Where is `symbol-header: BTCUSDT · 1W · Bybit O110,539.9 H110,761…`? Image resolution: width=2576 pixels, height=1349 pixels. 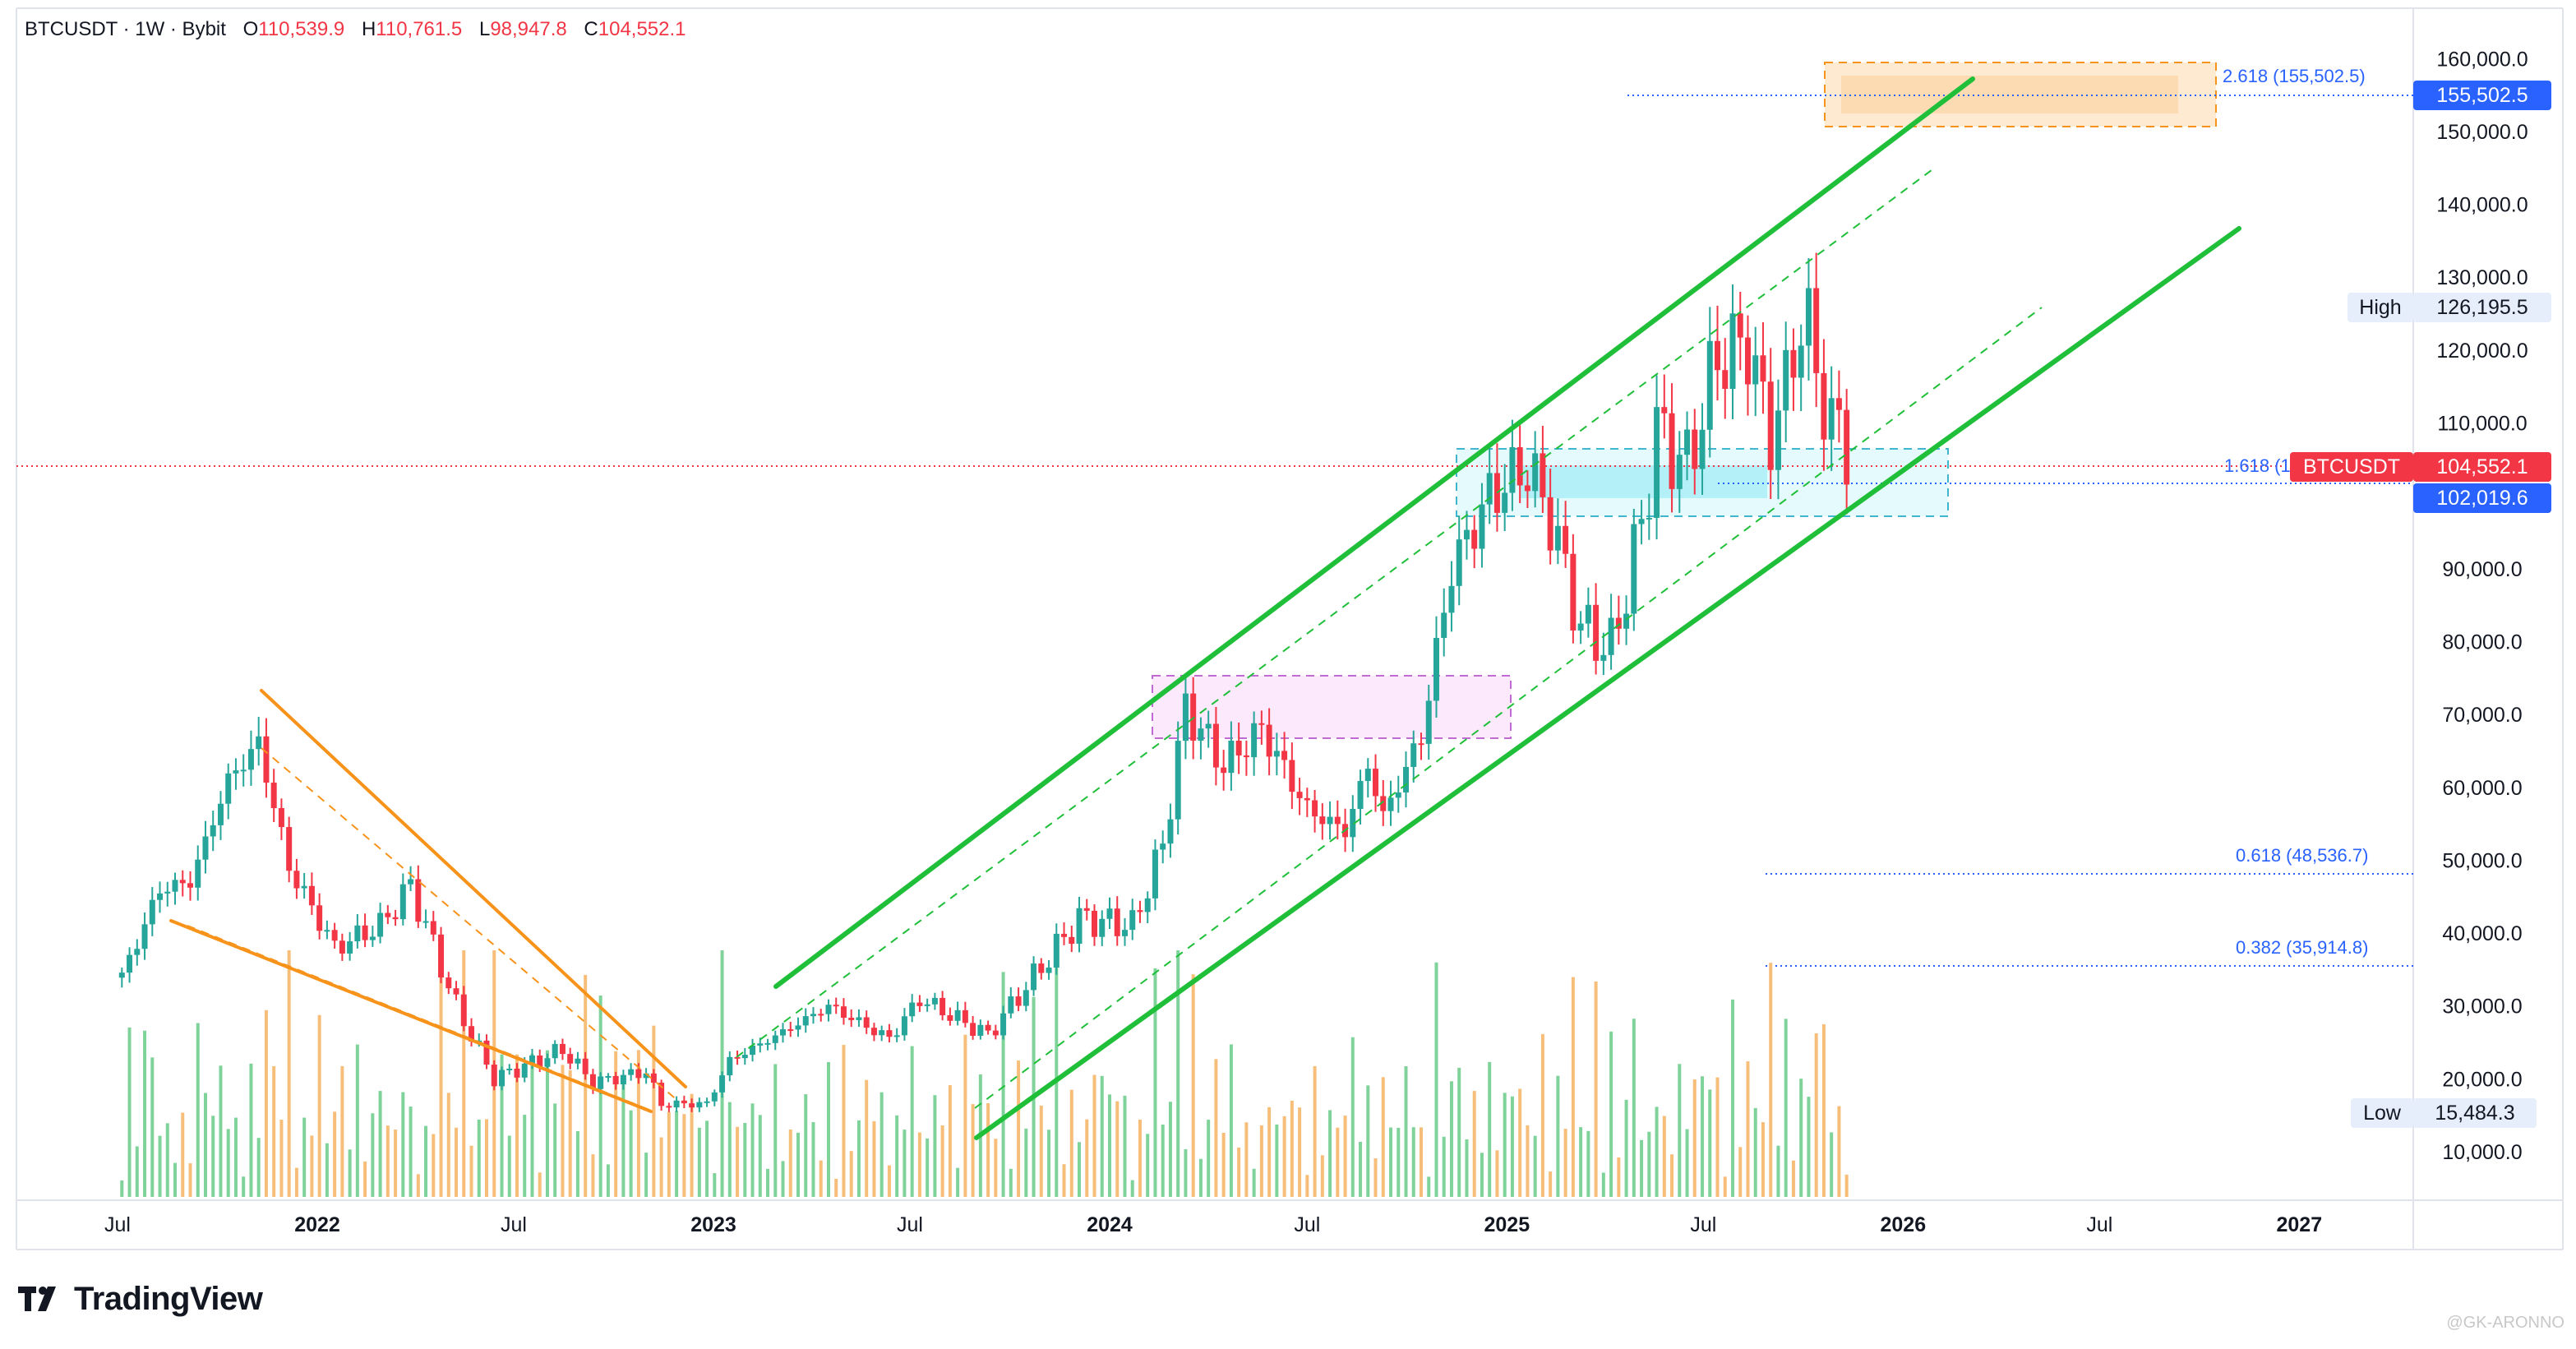
symbol-header: BTCUSDT · 1W · Bybit O110,539.9 H110,761… is located at coordinates (355, 29).